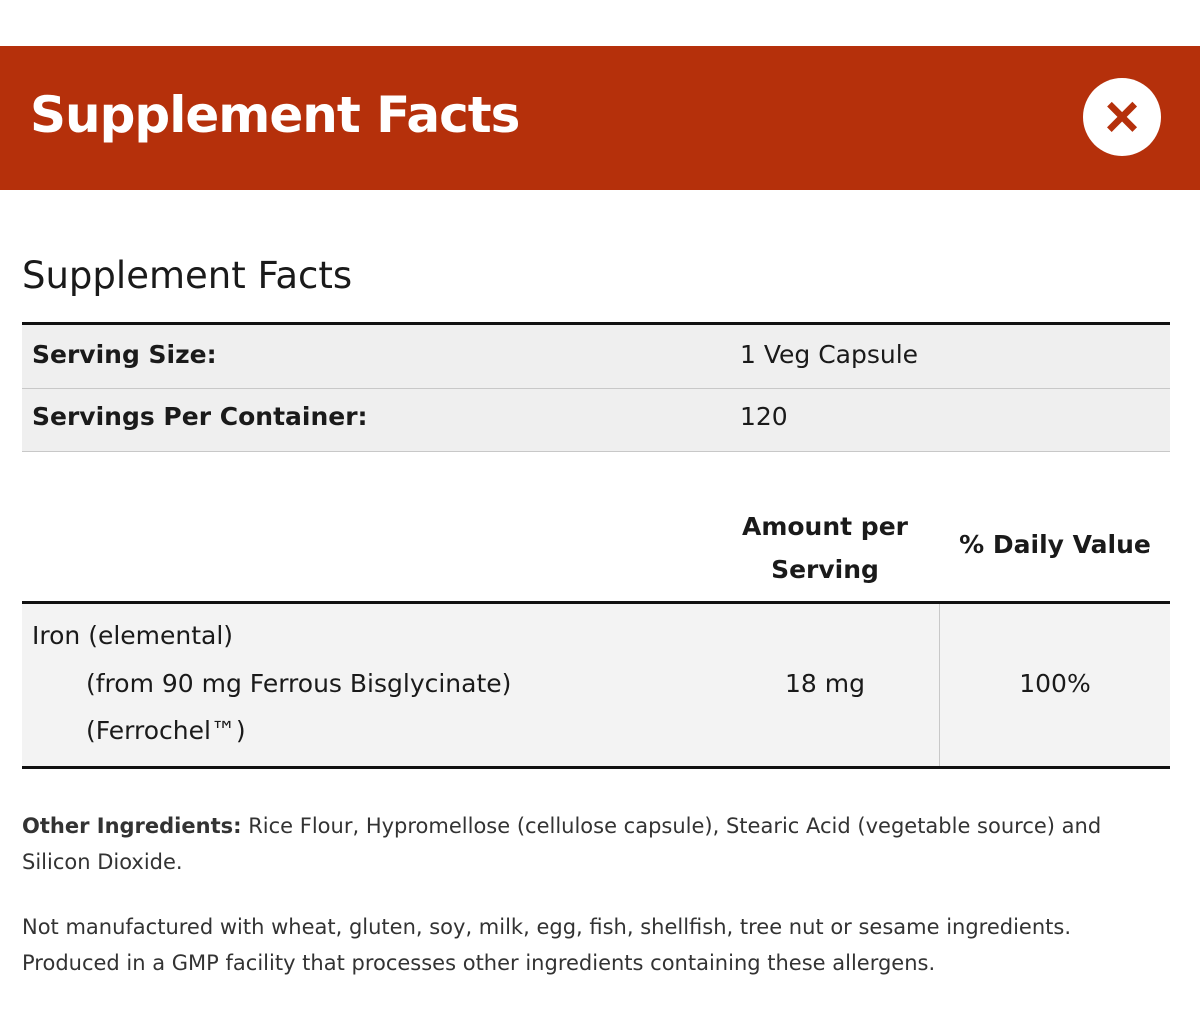  Describe the element at coordinates (166, 730) in the screenshot. I see `nutrient-brand: (Ferrochel™)` at that location.